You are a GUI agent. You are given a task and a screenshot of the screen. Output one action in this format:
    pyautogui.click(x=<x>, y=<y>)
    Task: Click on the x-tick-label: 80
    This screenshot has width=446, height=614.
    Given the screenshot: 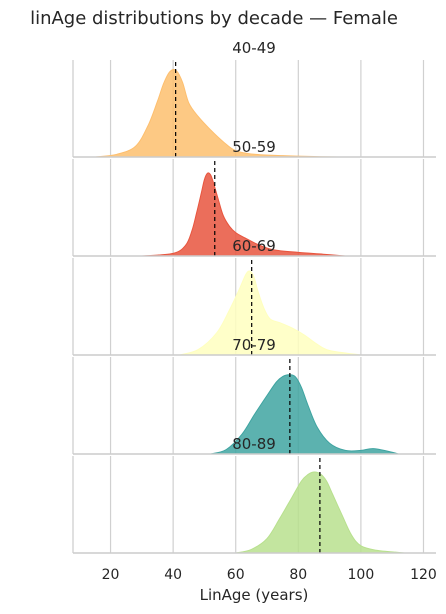 What is the action you would take?
    pyautogui.click(x=298, y=575)
    